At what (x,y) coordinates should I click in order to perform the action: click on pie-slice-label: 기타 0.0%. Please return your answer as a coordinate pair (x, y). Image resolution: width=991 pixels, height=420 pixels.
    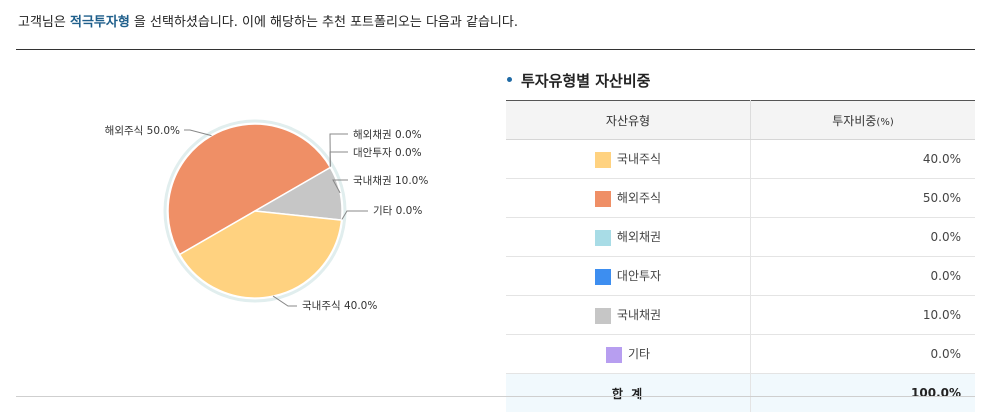
    Looking at the image, I should click on (397, 211).